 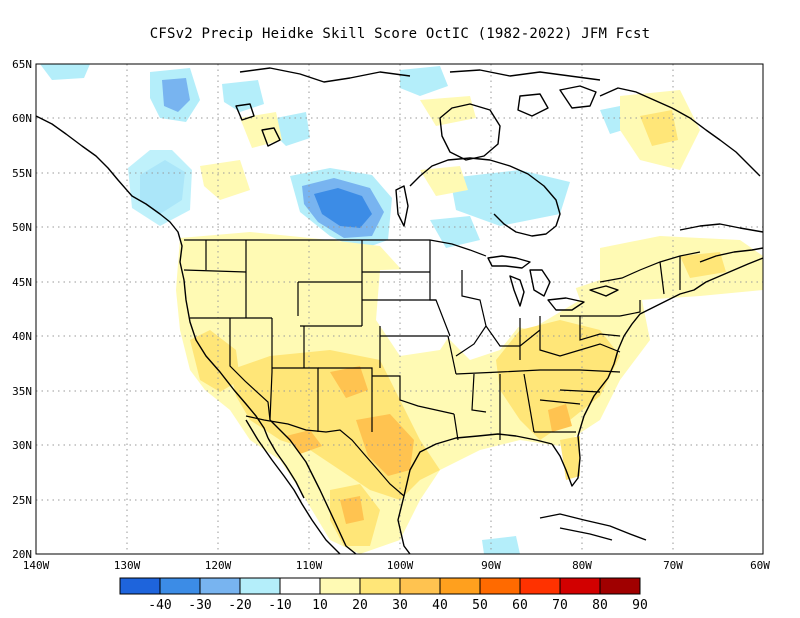 What do you see at coordinates (560, 418) in the screenshot?
I see `field-pos-se-strong` at bounding box center [560, 418].